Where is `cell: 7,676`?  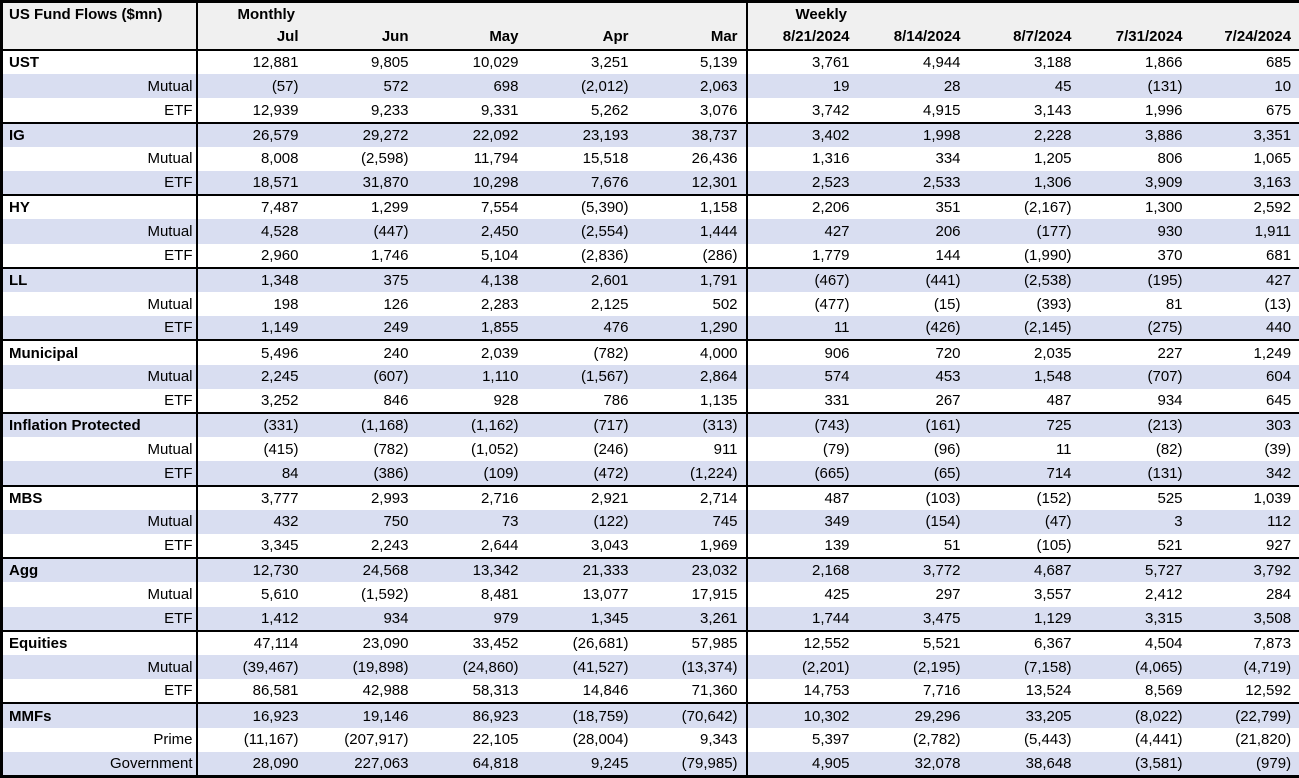
cell: 7,676 is located at coordinates (581, 183).